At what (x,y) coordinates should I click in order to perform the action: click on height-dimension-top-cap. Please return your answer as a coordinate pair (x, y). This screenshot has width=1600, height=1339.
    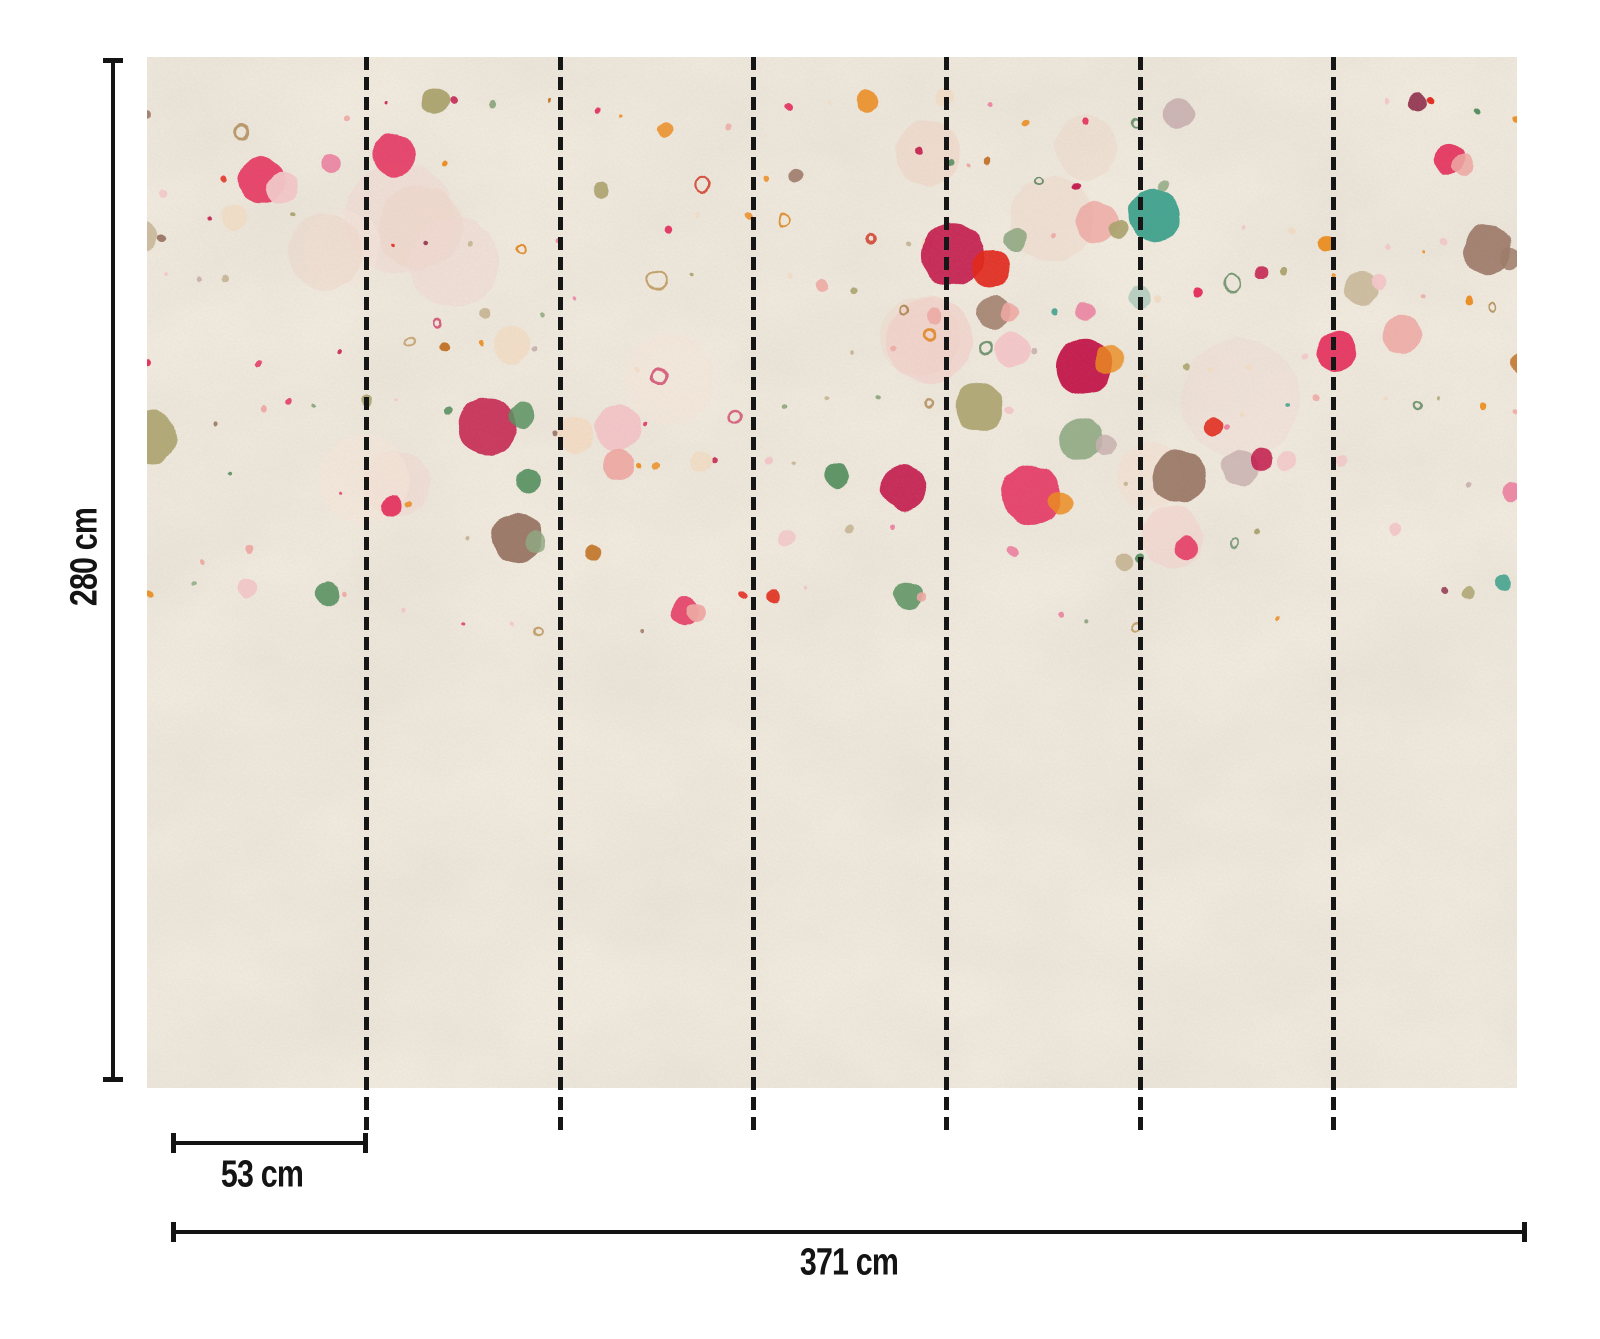
    Looking at the image, I should click on (113, 60).